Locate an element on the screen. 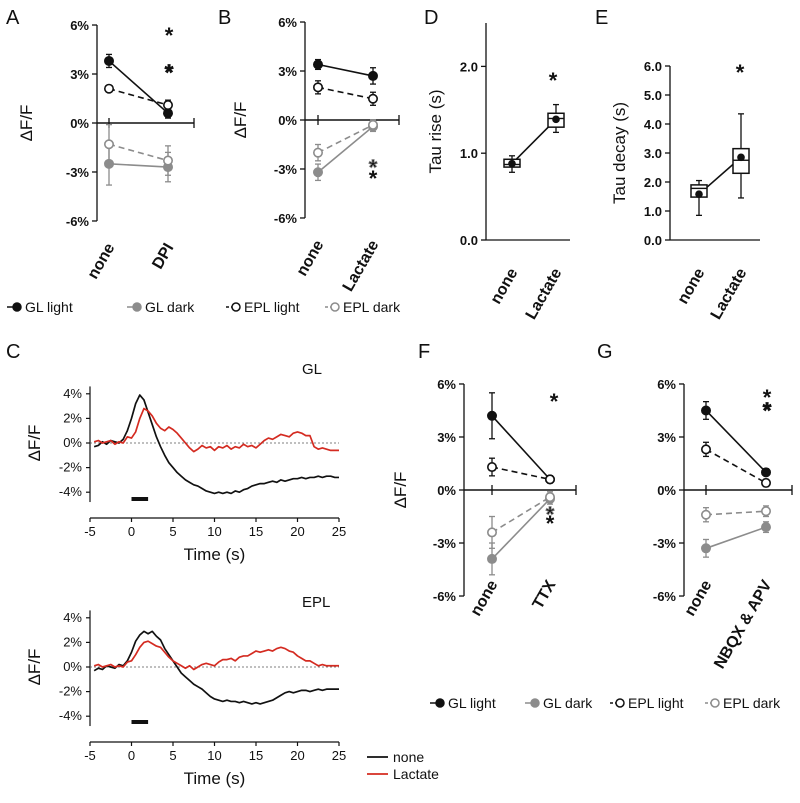  y-tick-label: 0% is located at coordinates (446, 490).